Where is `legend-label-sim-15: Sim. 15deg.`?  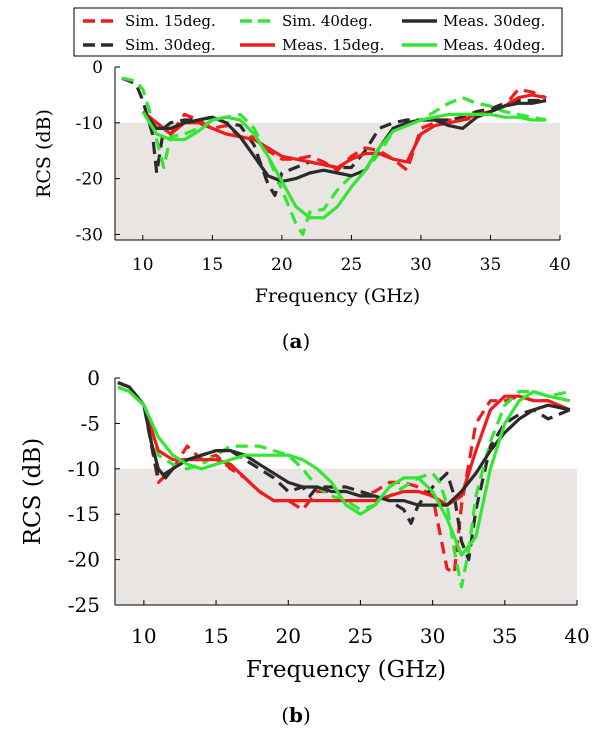 legend-label-sim-15: Sim. 15deg. is located at coordinates (170, 21).